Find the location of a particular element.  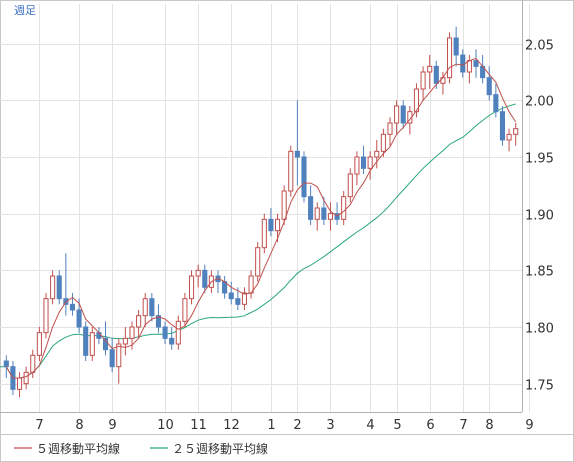

x-tick-label: 3 is located at coordinates (330, 425).